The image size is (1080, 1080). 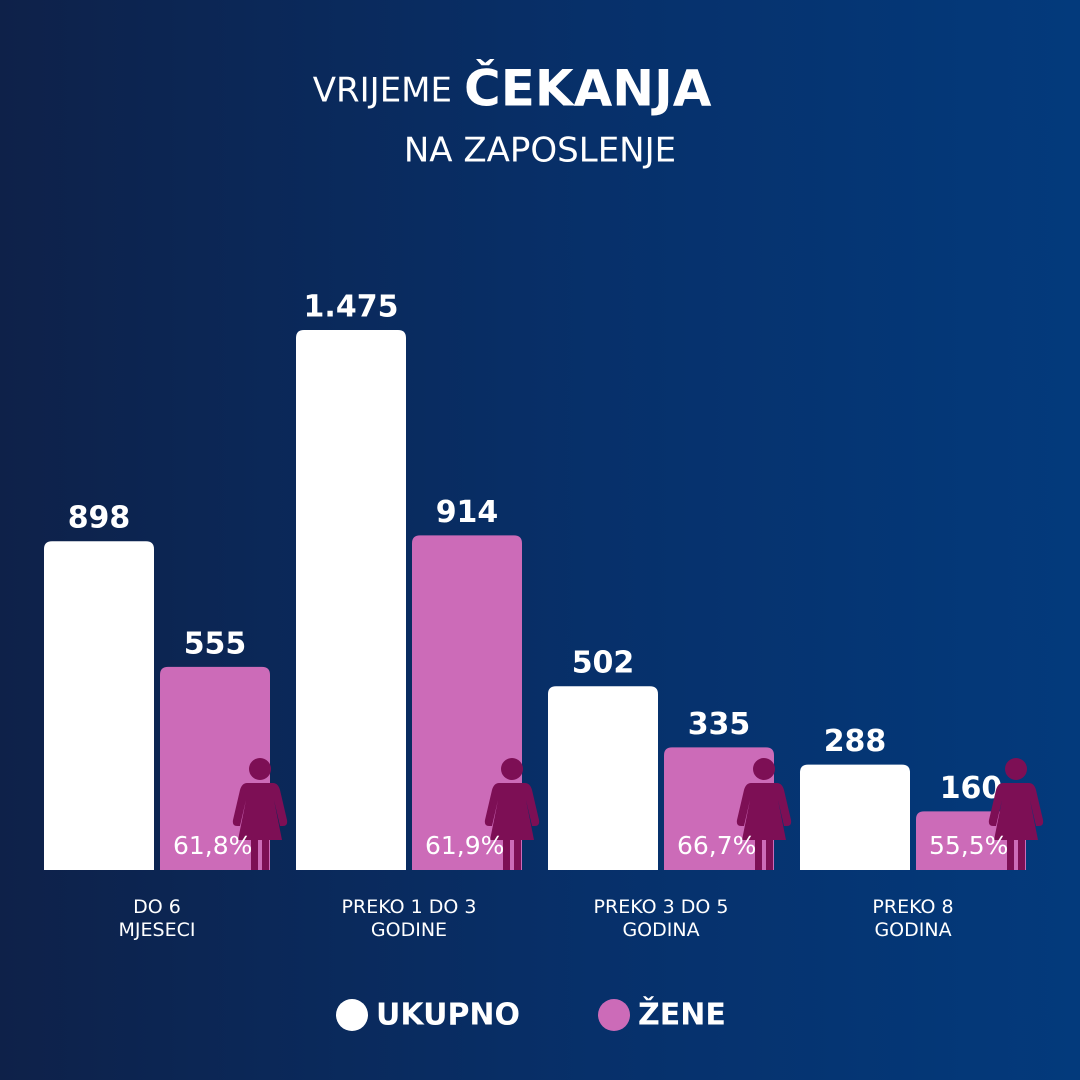 What do you see at coordinates (661, 918) in the screenshot?
I see `x-tick-label: PREKO 3 DO 5 GODINA` at bounding box center [661, 918].